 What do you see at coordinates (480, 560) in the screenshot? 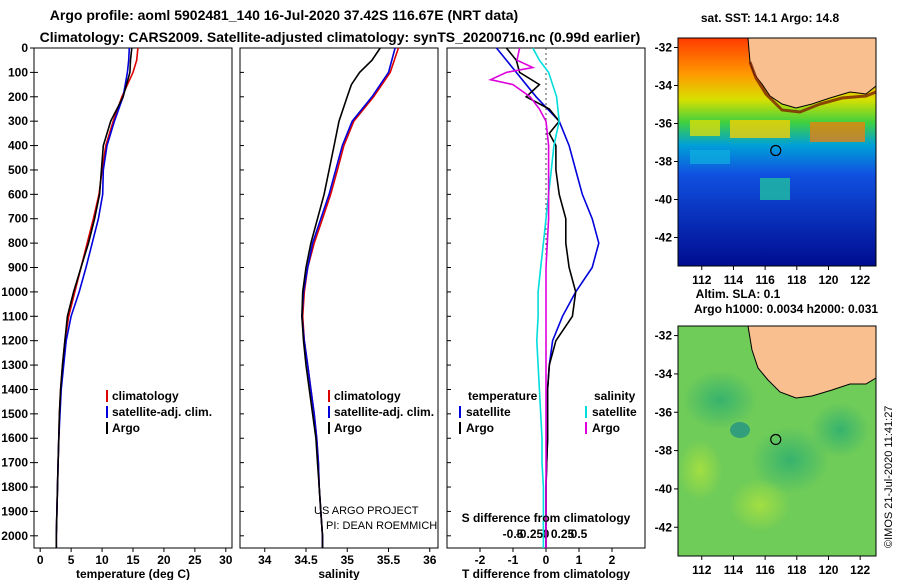
I see `x-tick-label: -2` at bounding box center [480, 560].